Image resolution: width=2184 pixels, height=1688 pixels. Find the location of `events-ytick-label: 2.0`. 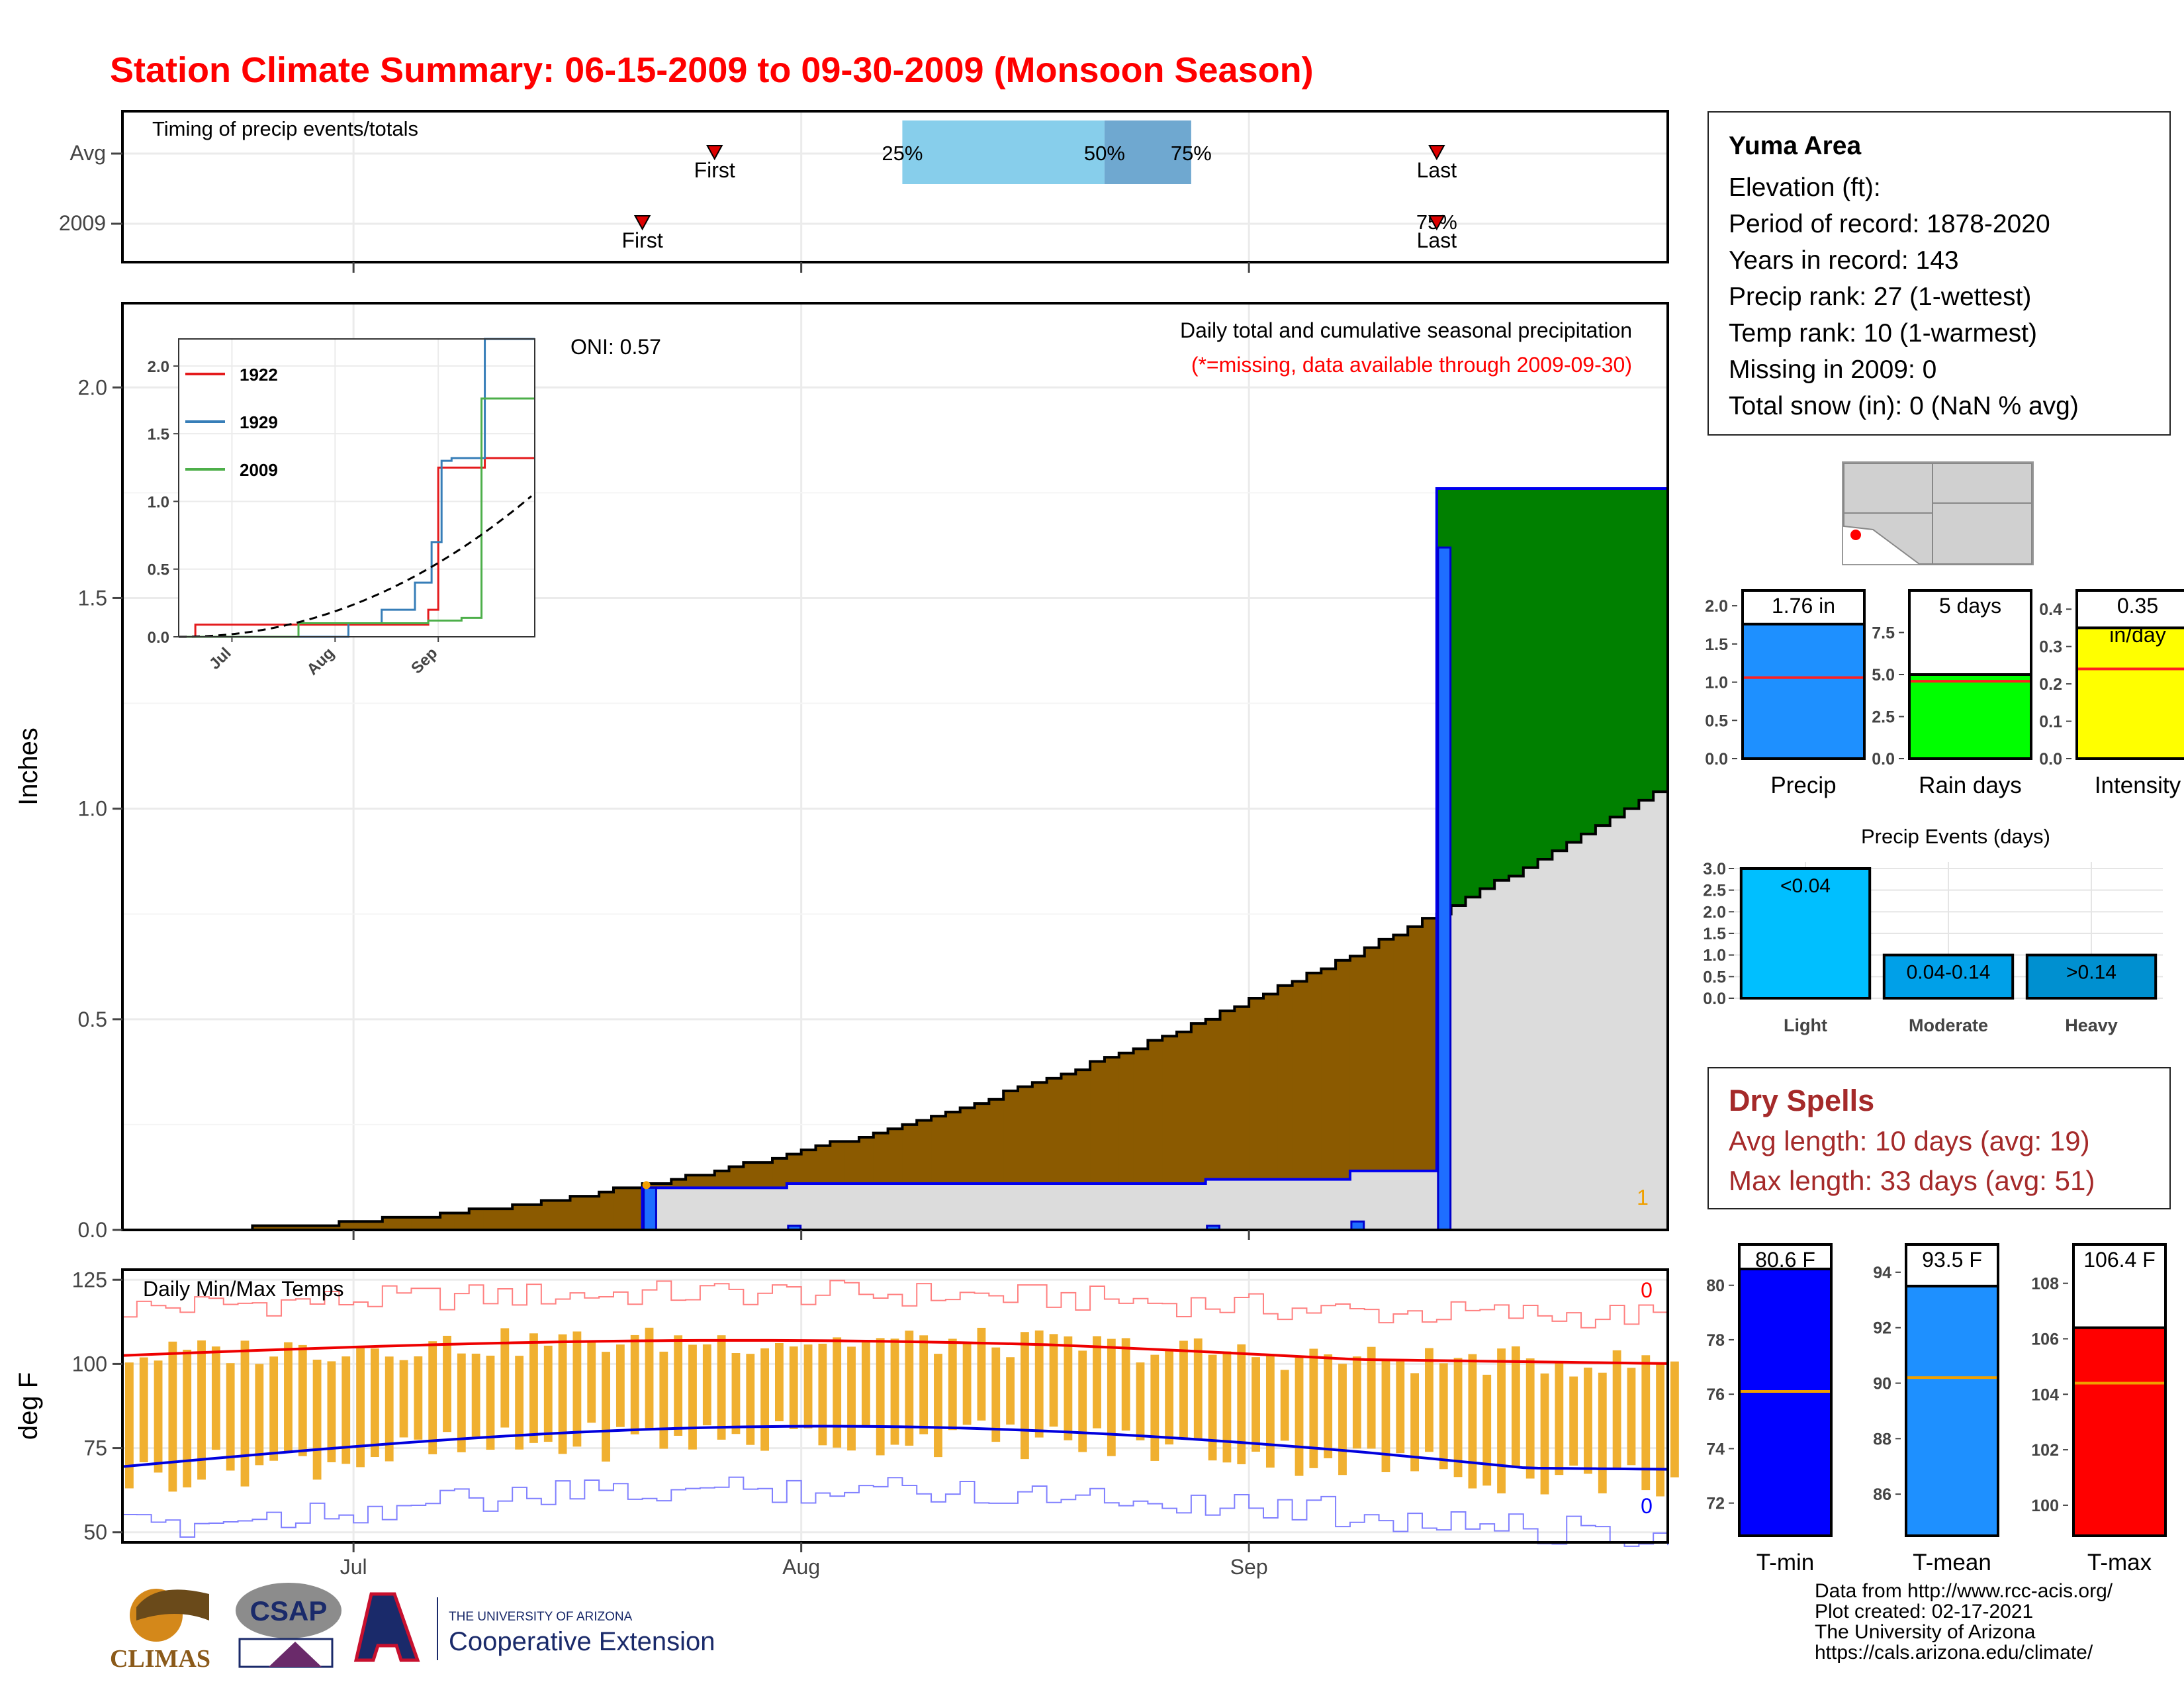

events-ytick-label: 2.0 is located at coordinates (1715, 912).